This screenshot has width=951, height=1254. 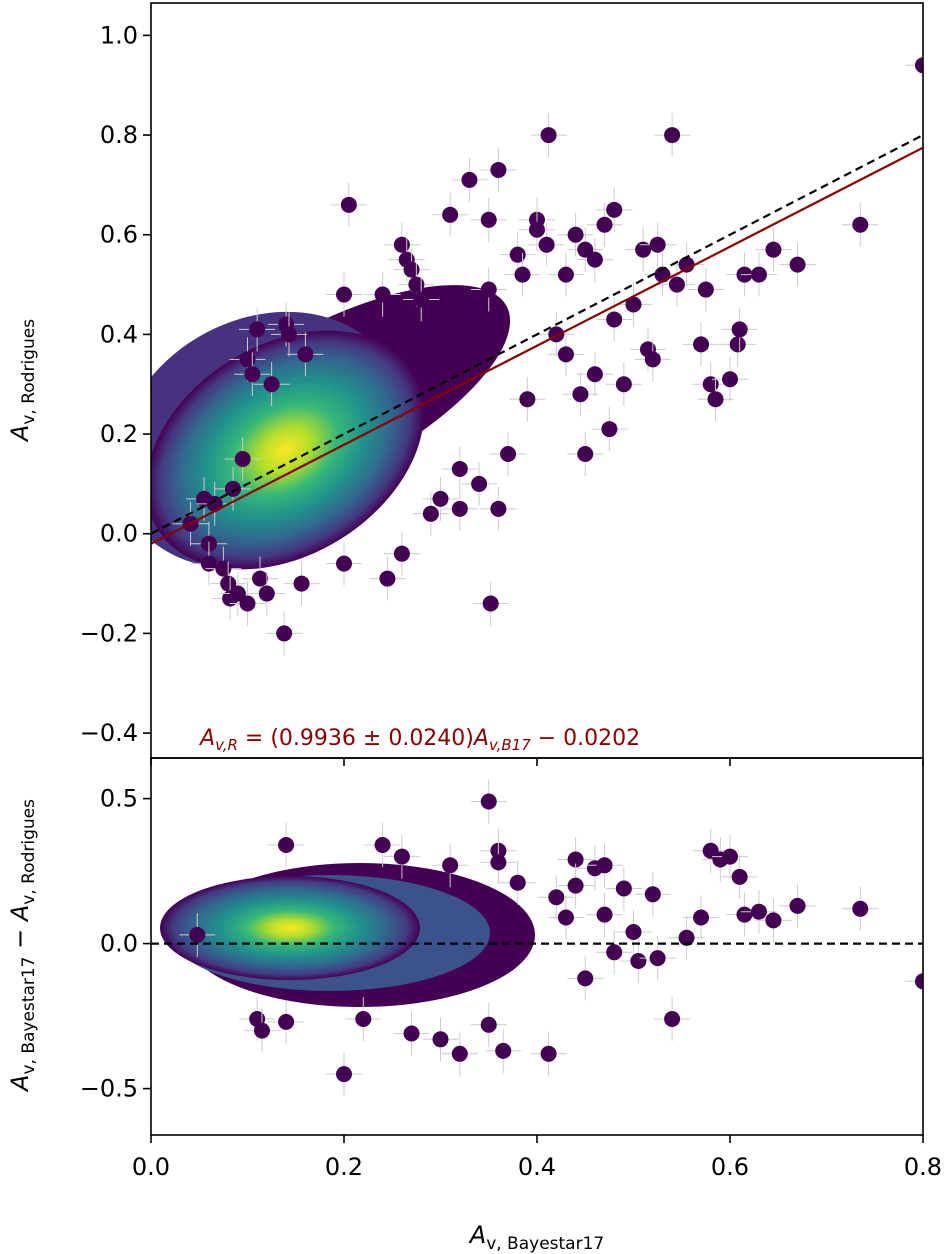 What do you see at coordinates (119, 135) in the screenshot?
I see `top-ytick-label: 0.8` at bounding box center [119, 135].